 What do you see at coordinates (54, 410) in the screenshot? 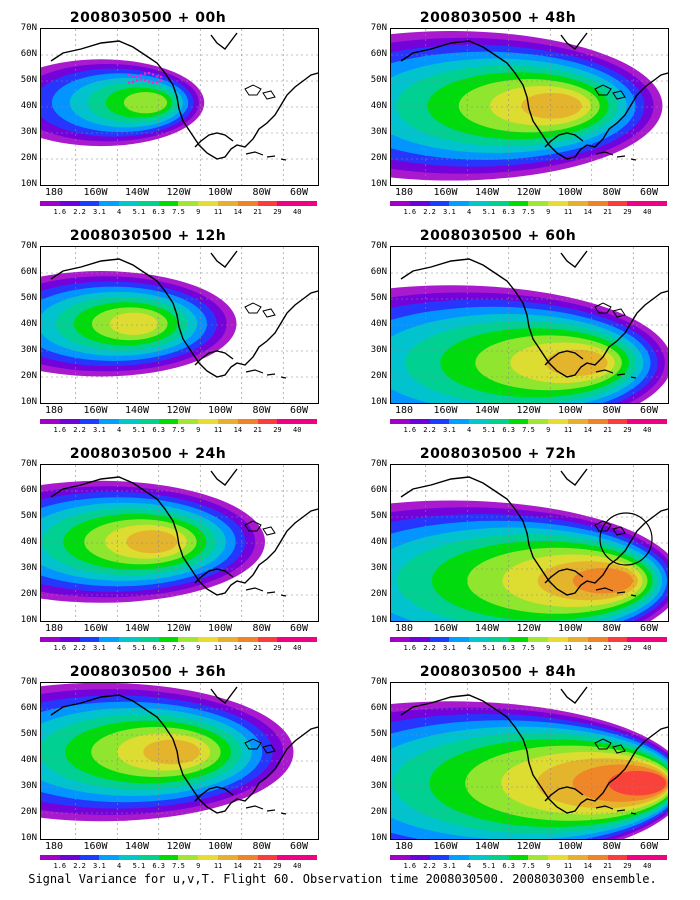
I see `lon-label: 180` at bounding box center [54, 410].